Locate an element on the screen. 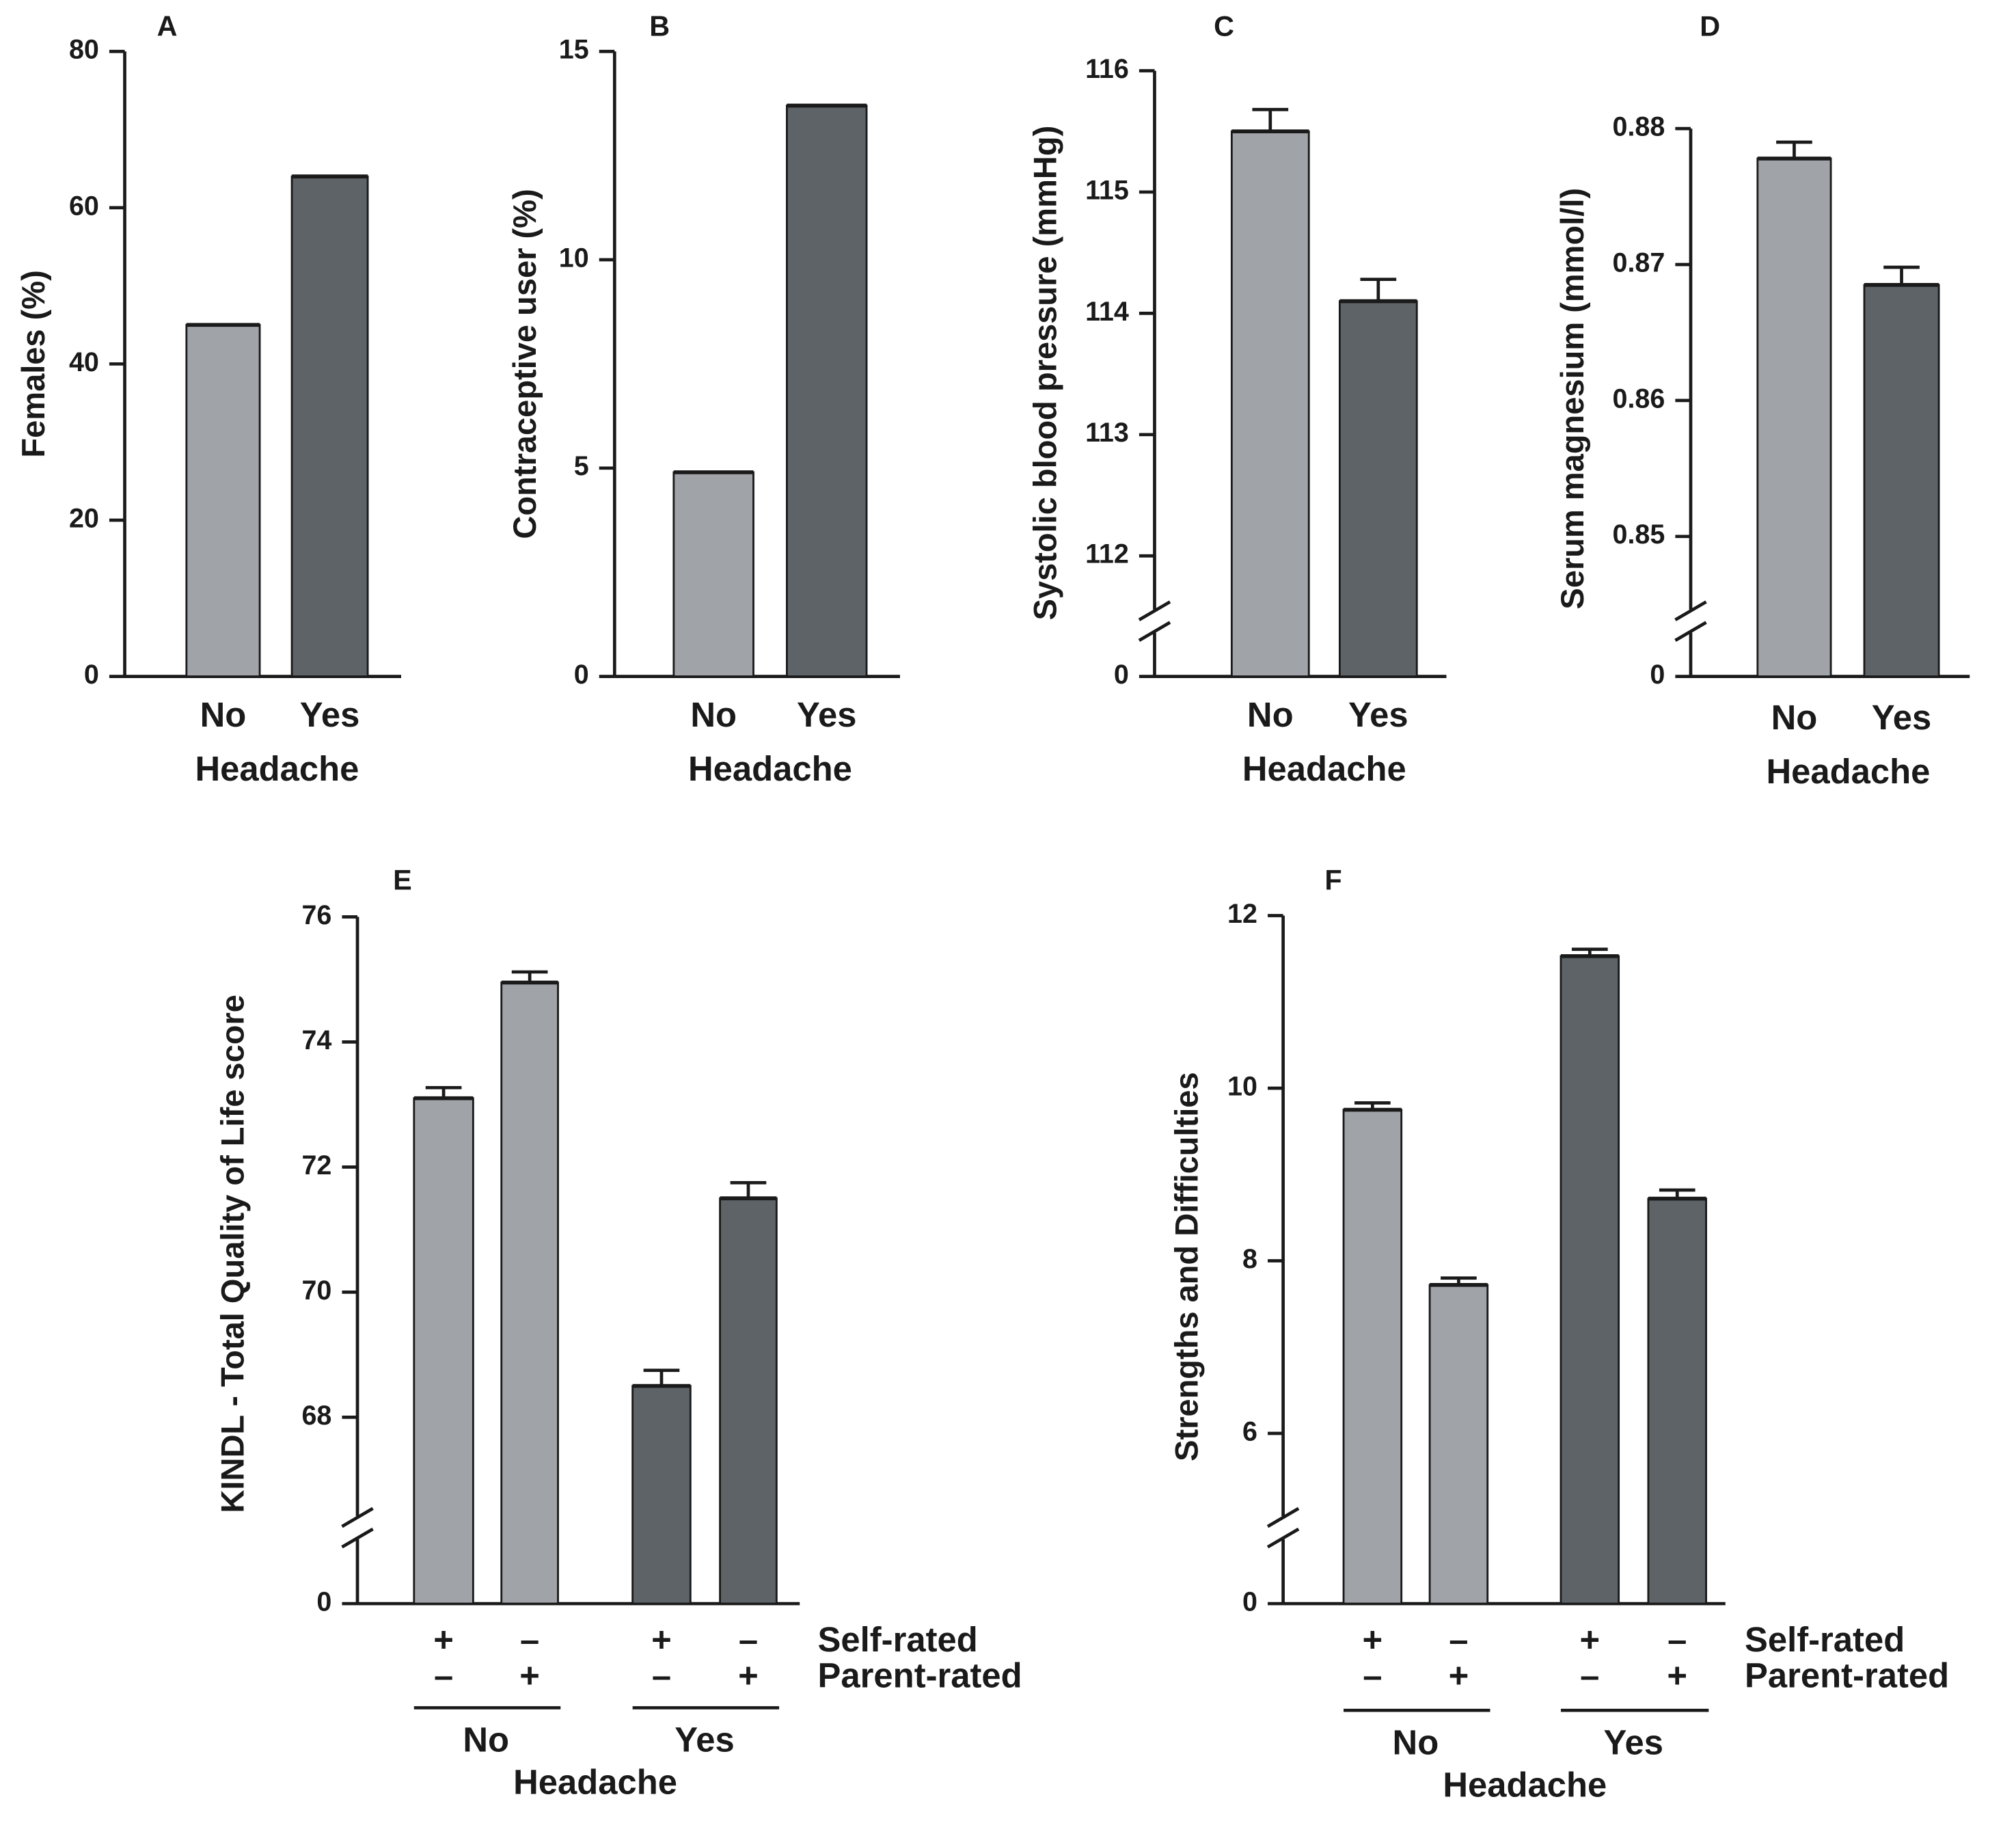 The image size is (2016, 1823). y-tick-label: 15 is located at coordinates (574, 50).